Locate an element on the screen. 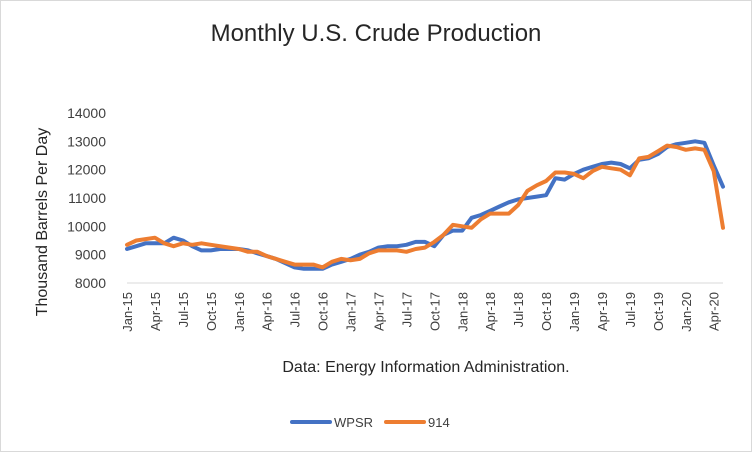 The width and height of the screenshot is (752, 452). x-tick-label: Apr-15 is located at coordinates (155, 311).